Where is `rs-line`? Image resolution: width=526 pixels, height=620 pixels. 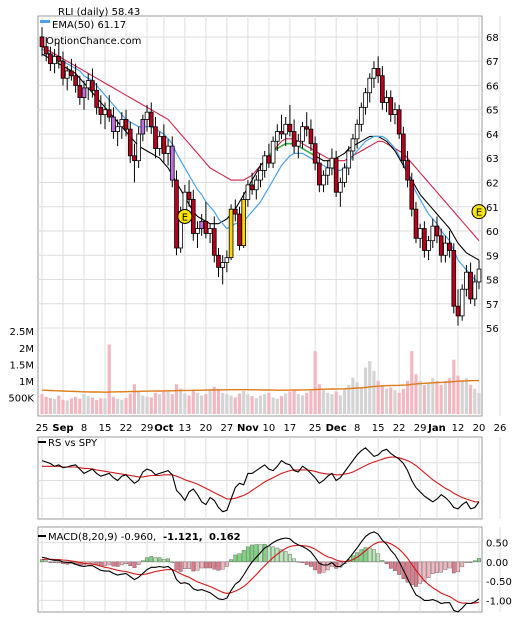 rs-line is located at coordinates (260, 480).